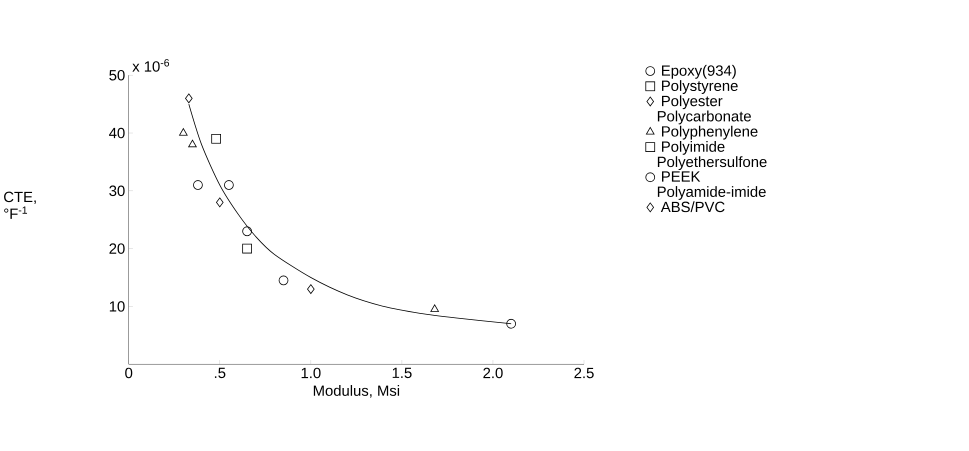 This screenshot has height=451, width=969. What do you see at coordinates (584, 373) in the screenshot?
I see `x-tick-label: 2.5` at bounding box center [584, 373].